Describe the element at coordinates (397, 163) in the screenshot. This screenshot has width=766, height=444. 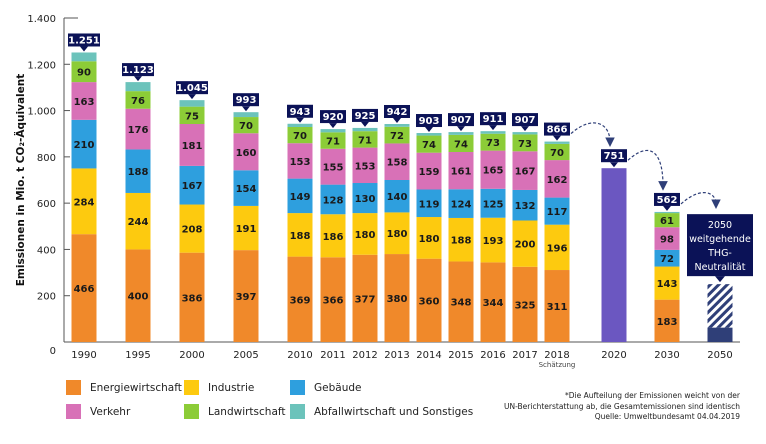
I see `segment-label: 158` at that location.